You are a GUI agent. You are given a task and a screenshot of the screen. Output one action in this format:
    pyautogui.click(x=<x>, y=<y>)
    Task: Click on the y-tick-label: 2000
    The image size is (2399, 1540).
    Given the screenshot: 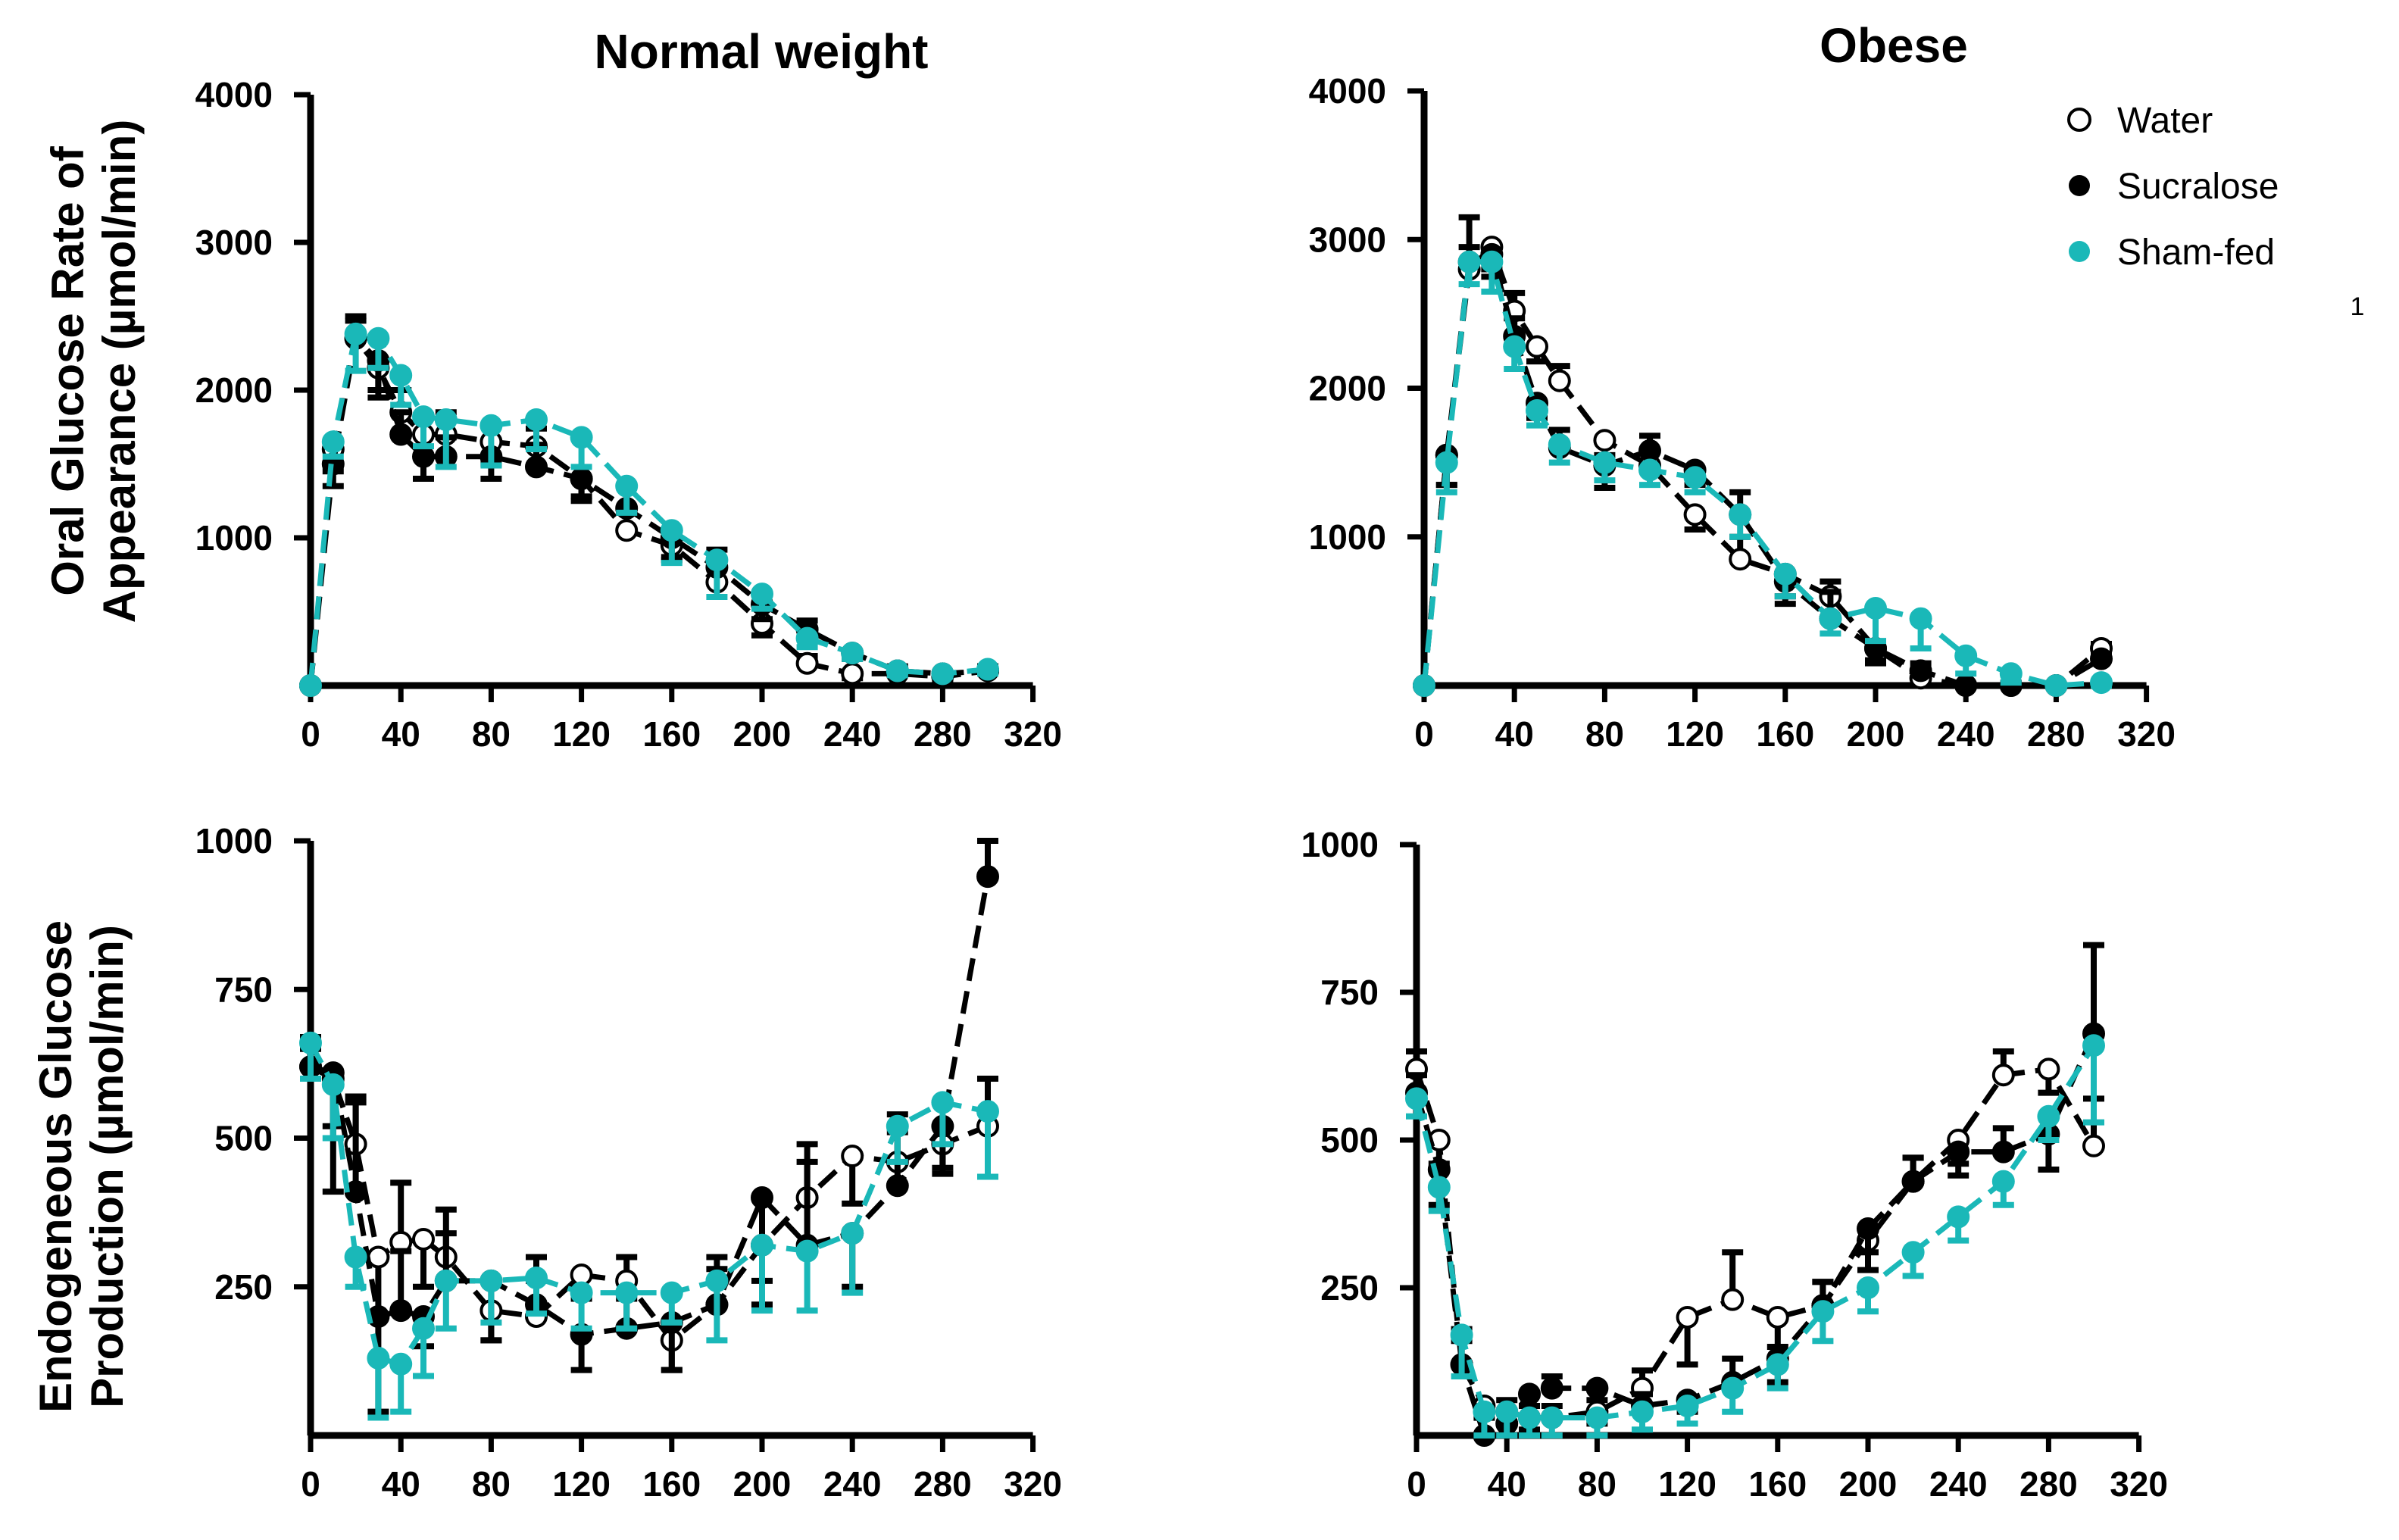 What is the action you would take?
    pyautogui.click(x=234, y=390)
    